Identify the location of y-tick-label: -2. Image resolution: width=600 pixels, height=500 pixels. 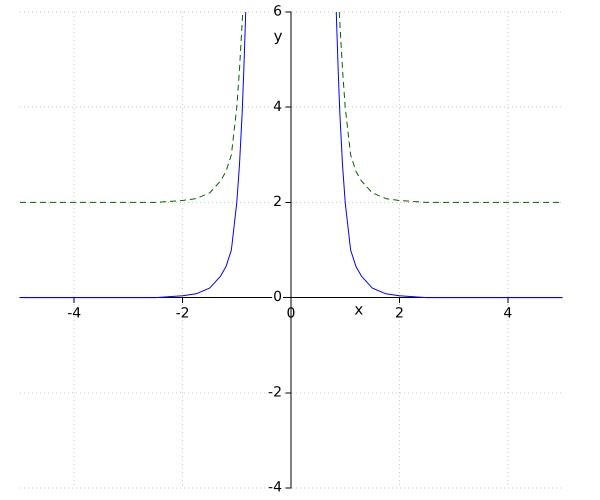
(275, 392).